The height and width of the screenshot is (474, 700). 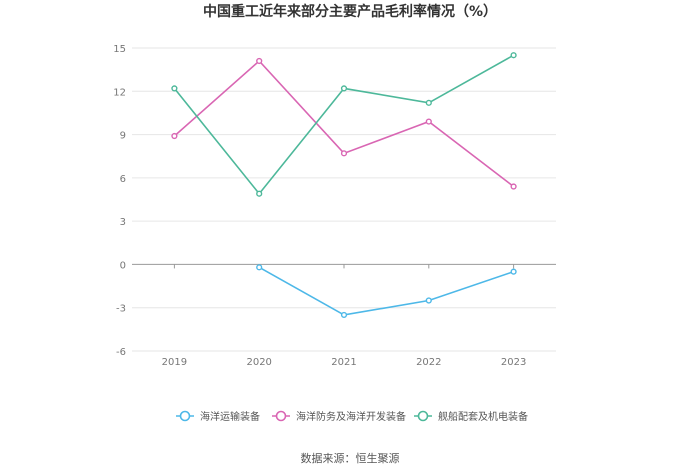 I want to click on legend-item-marine-defense: 海洋防务及海洋开发装备, so click(x=339, y=416).